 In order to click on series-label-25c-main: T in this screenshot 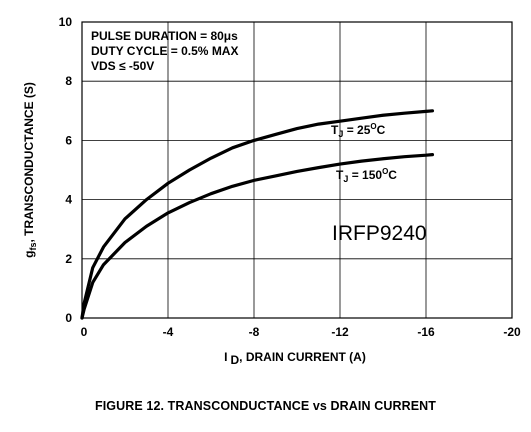, I will do `click(335, 130)`.